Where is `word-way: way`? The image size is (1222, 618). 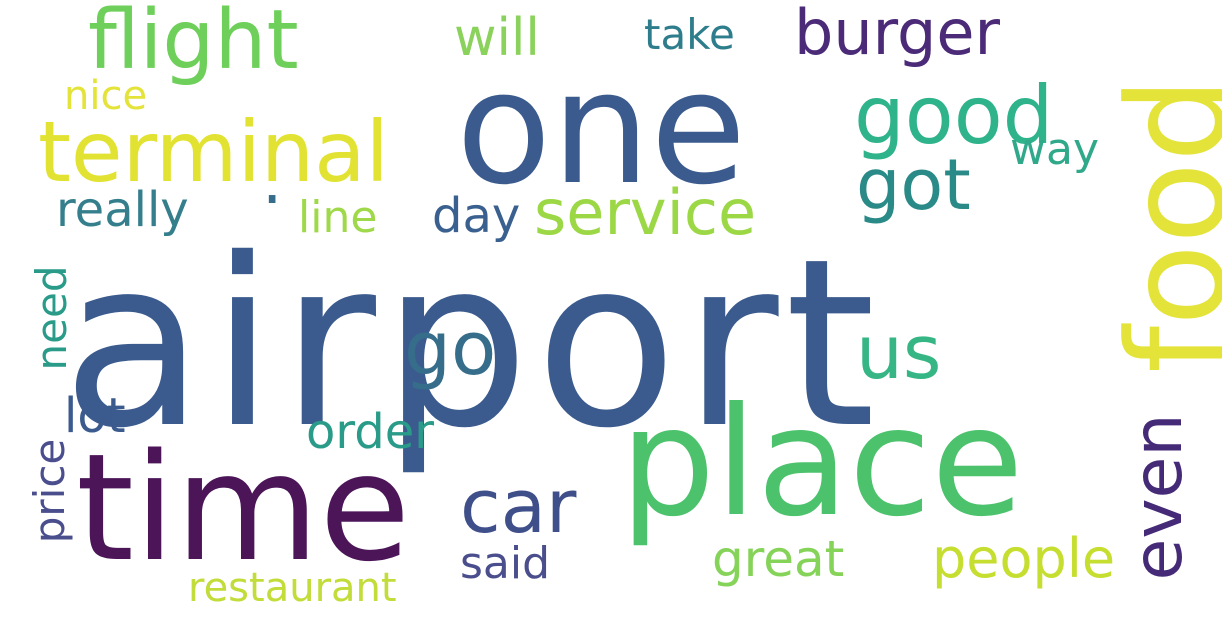
word-way: way is located at coordinates (1054, 149).